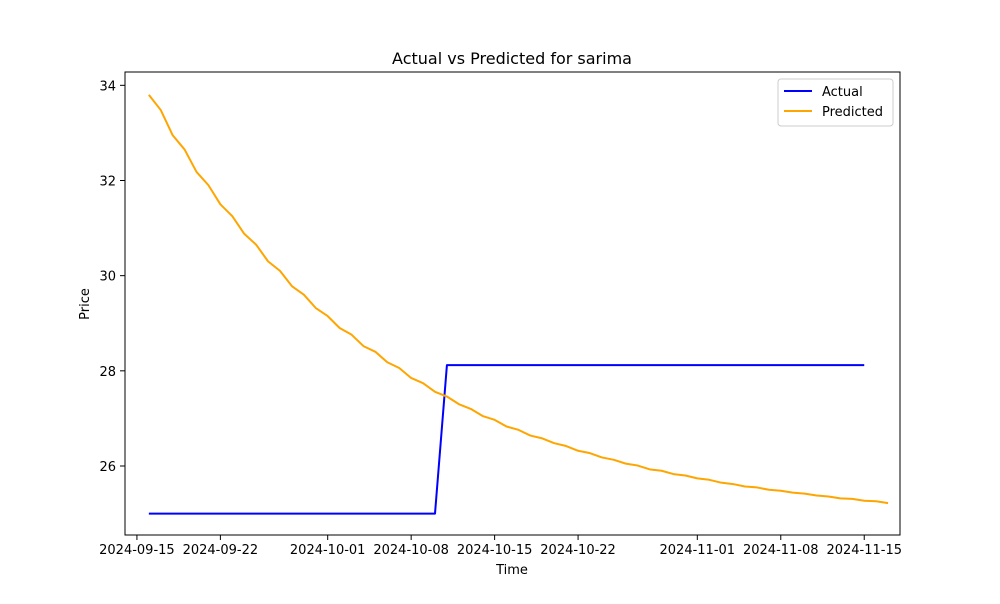  What do you see at coordinates (852, 112) in the screenshot?
I see `legend-label-predicted: Predicted` at bounding box center [852, 112].